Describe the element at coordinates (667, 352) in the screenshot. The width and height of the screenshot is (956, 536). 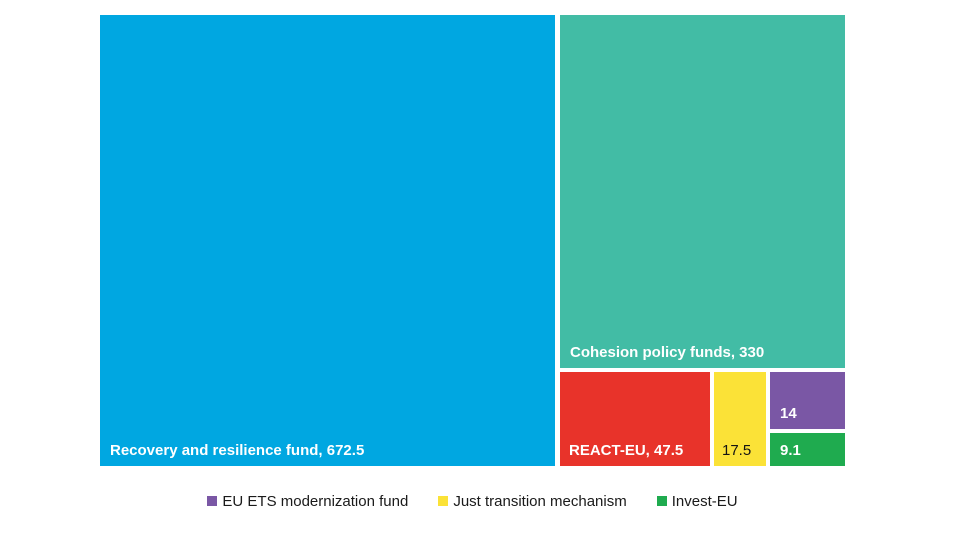
I see `tile-label-cohesion-policy-funds: Cohesion policy funds, 330` at that location.